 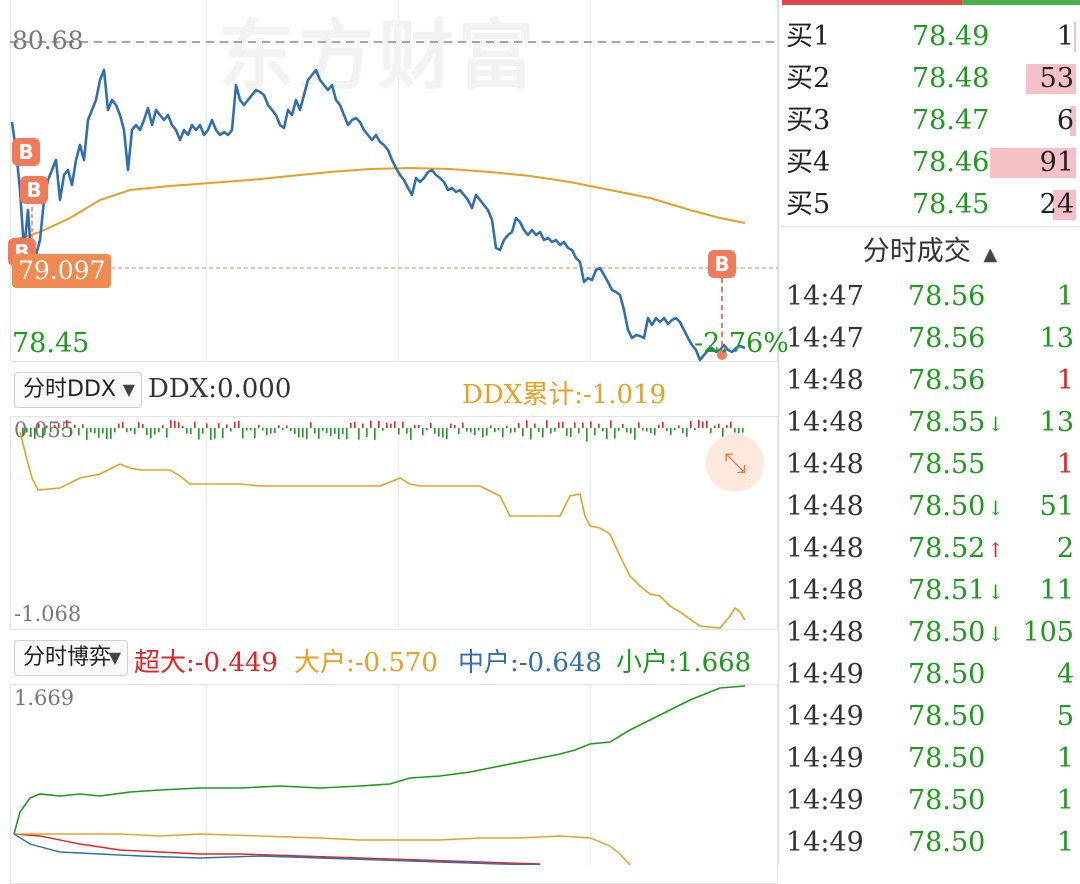 I want to click on trade-row: 14:48 78.52 ↑ 2, so click(x=930, y=549).